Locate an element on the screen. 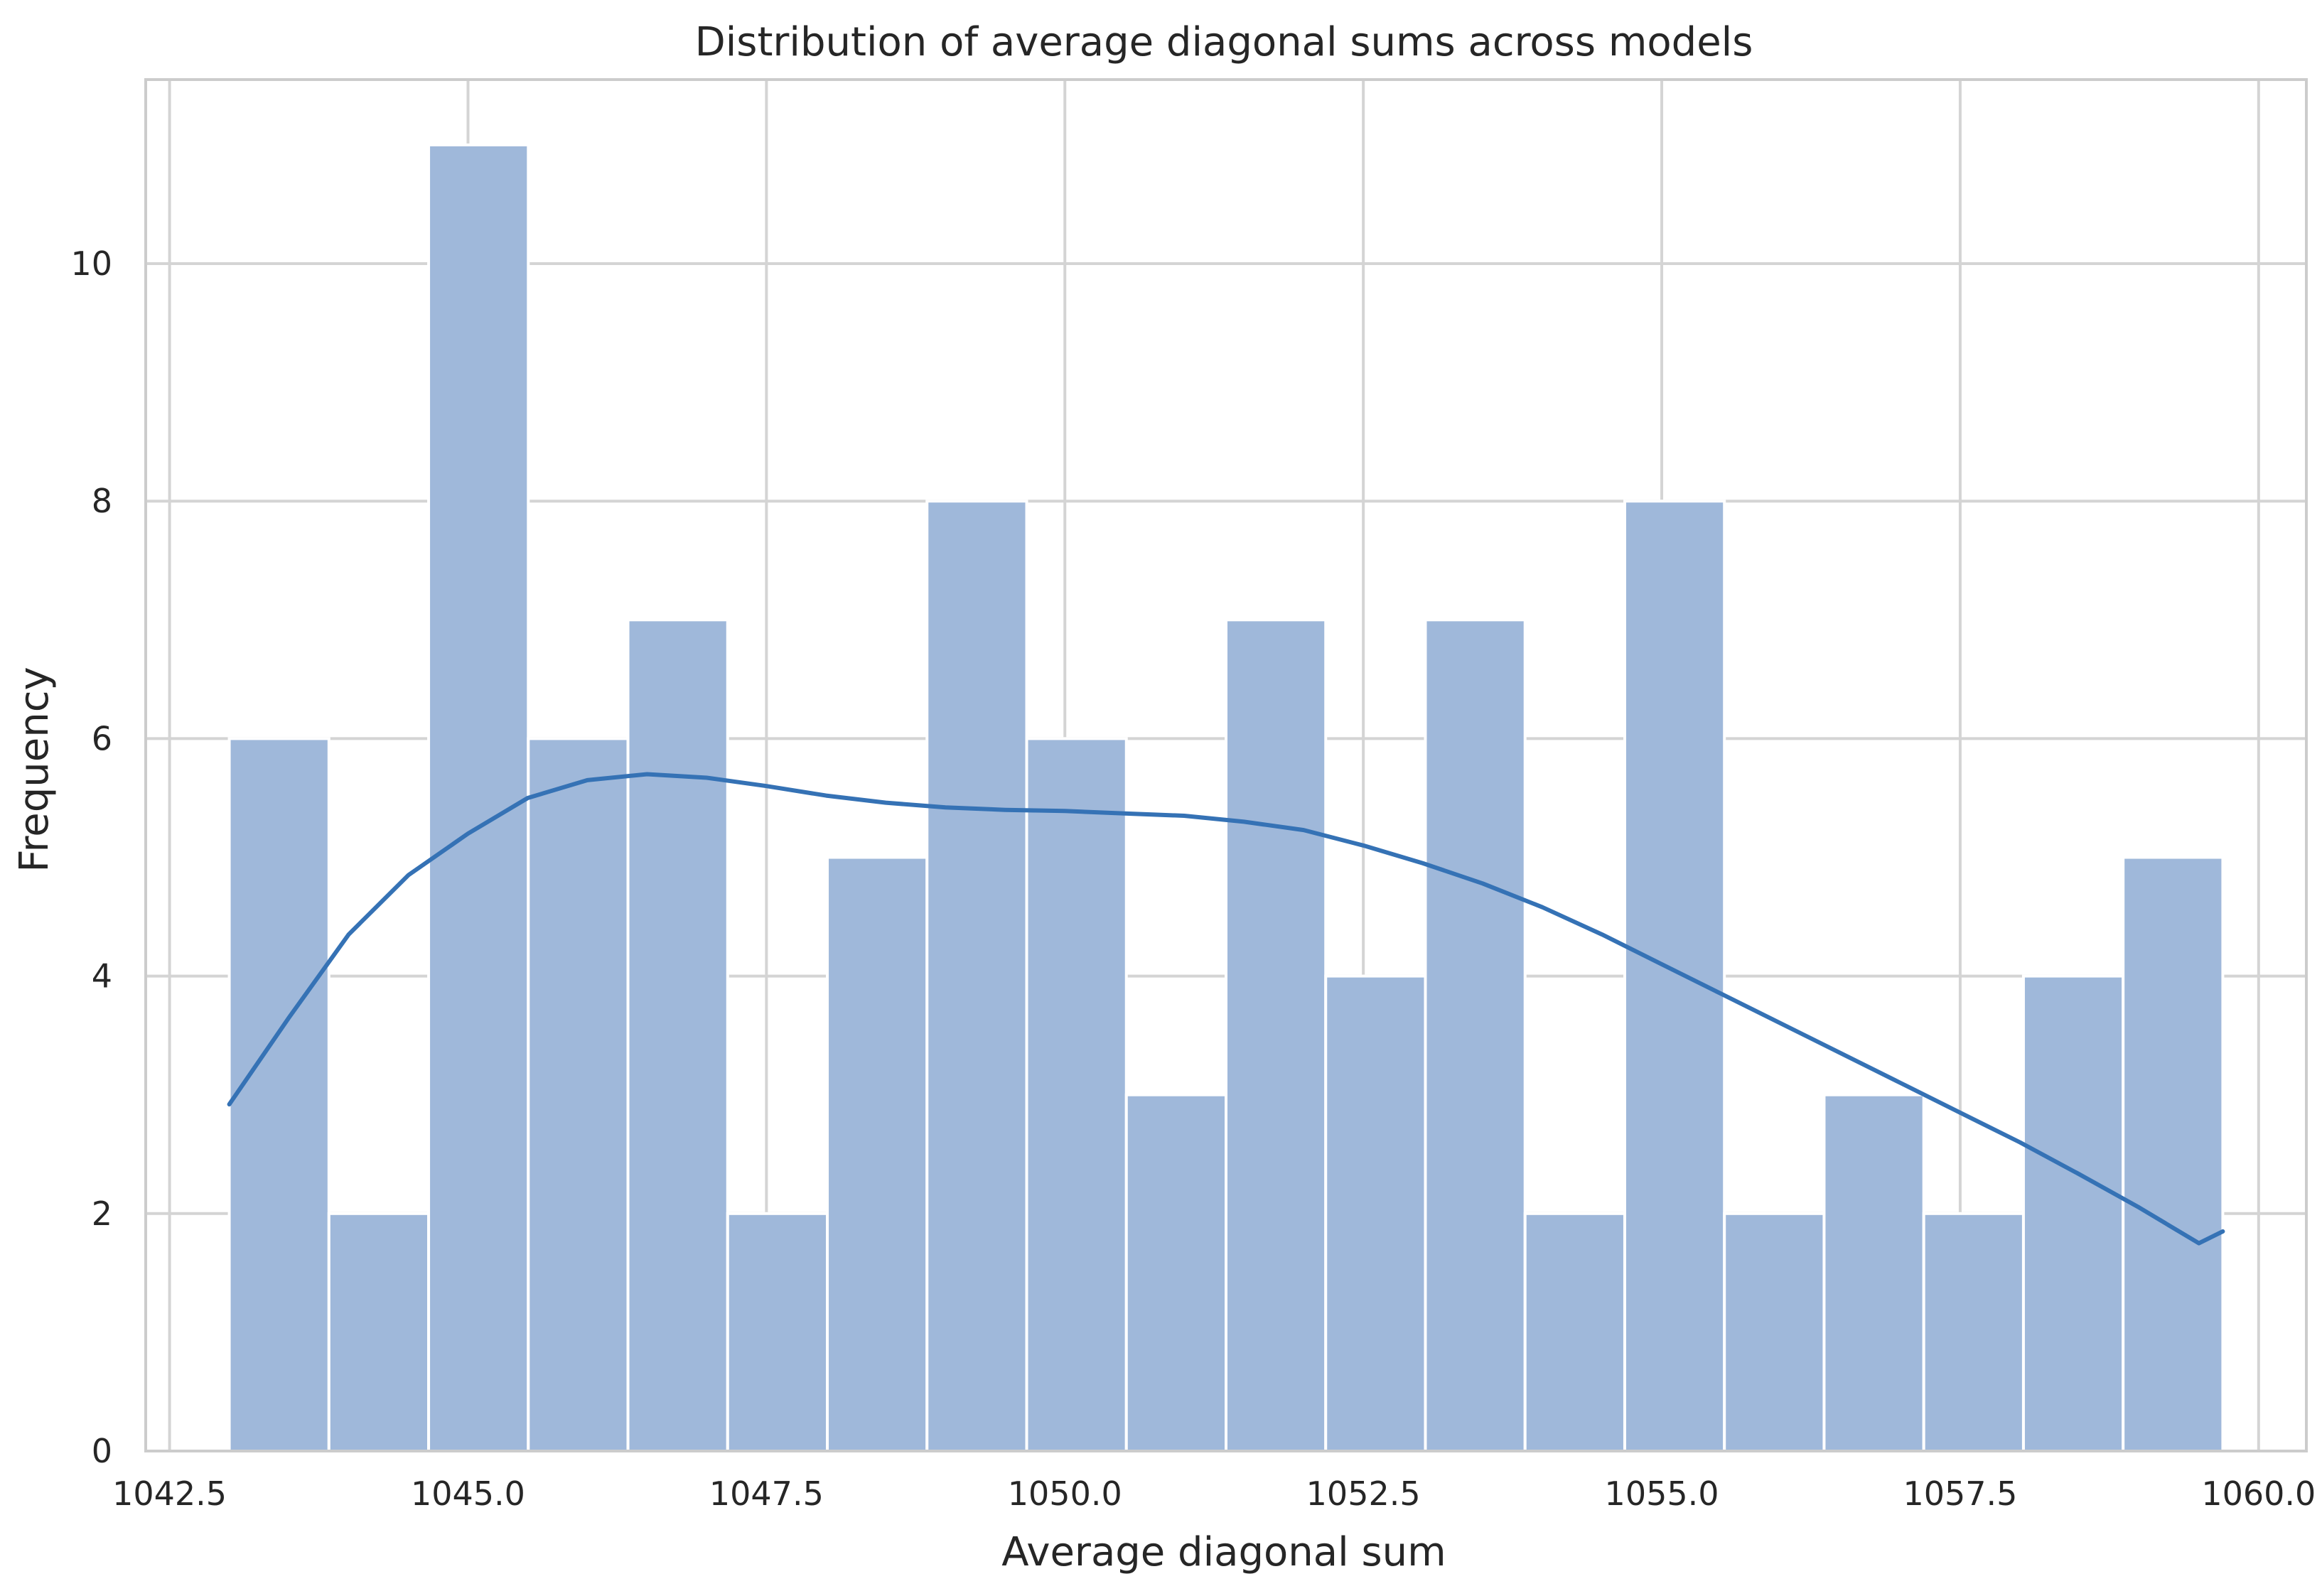 The image size is (2322, 1596). x-tick-label-3: 1050.0 is located at coordinates (1065, 1493).